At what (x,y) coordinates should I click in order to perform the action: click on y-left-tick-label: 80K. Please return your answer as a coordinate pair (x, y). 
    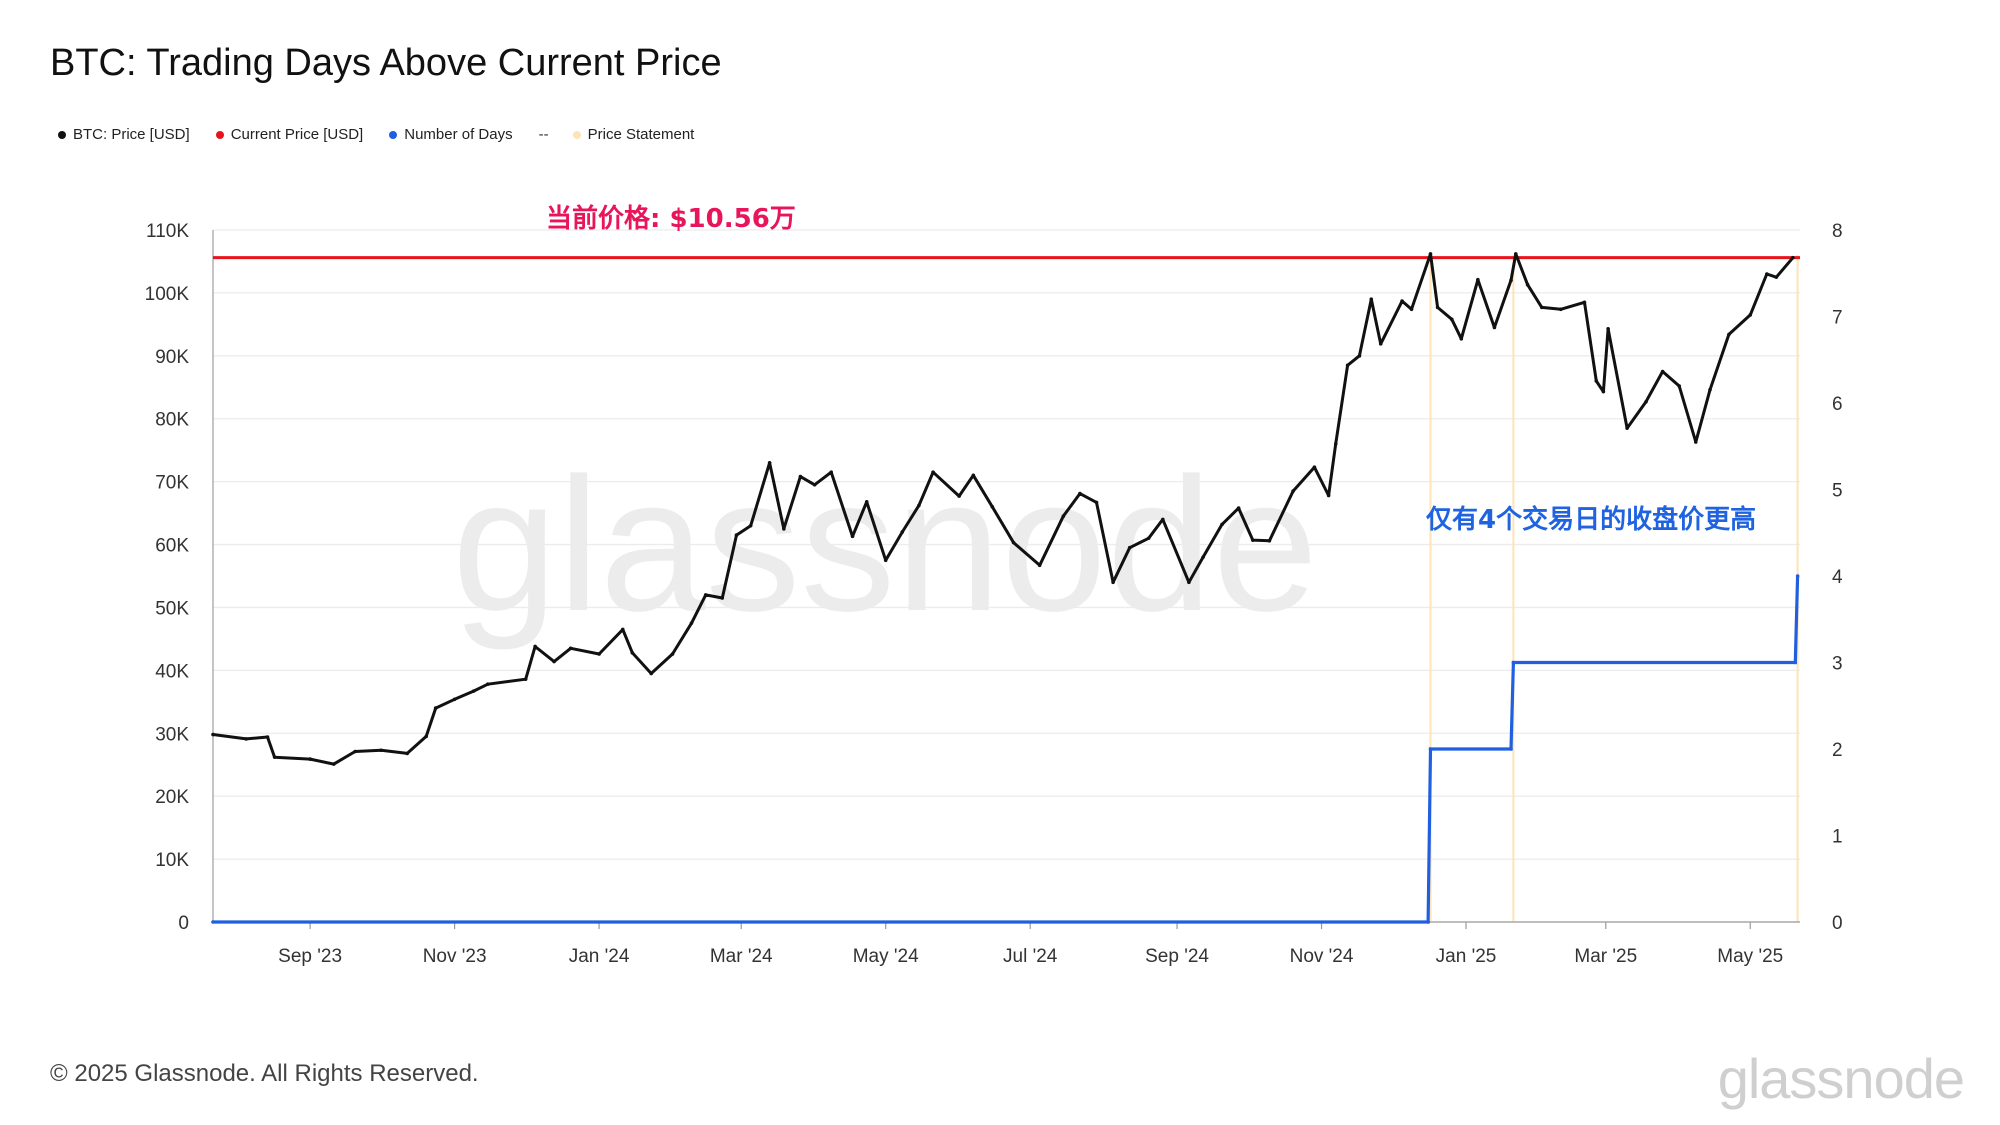
    Looking at the image, I should click on (172, 420).